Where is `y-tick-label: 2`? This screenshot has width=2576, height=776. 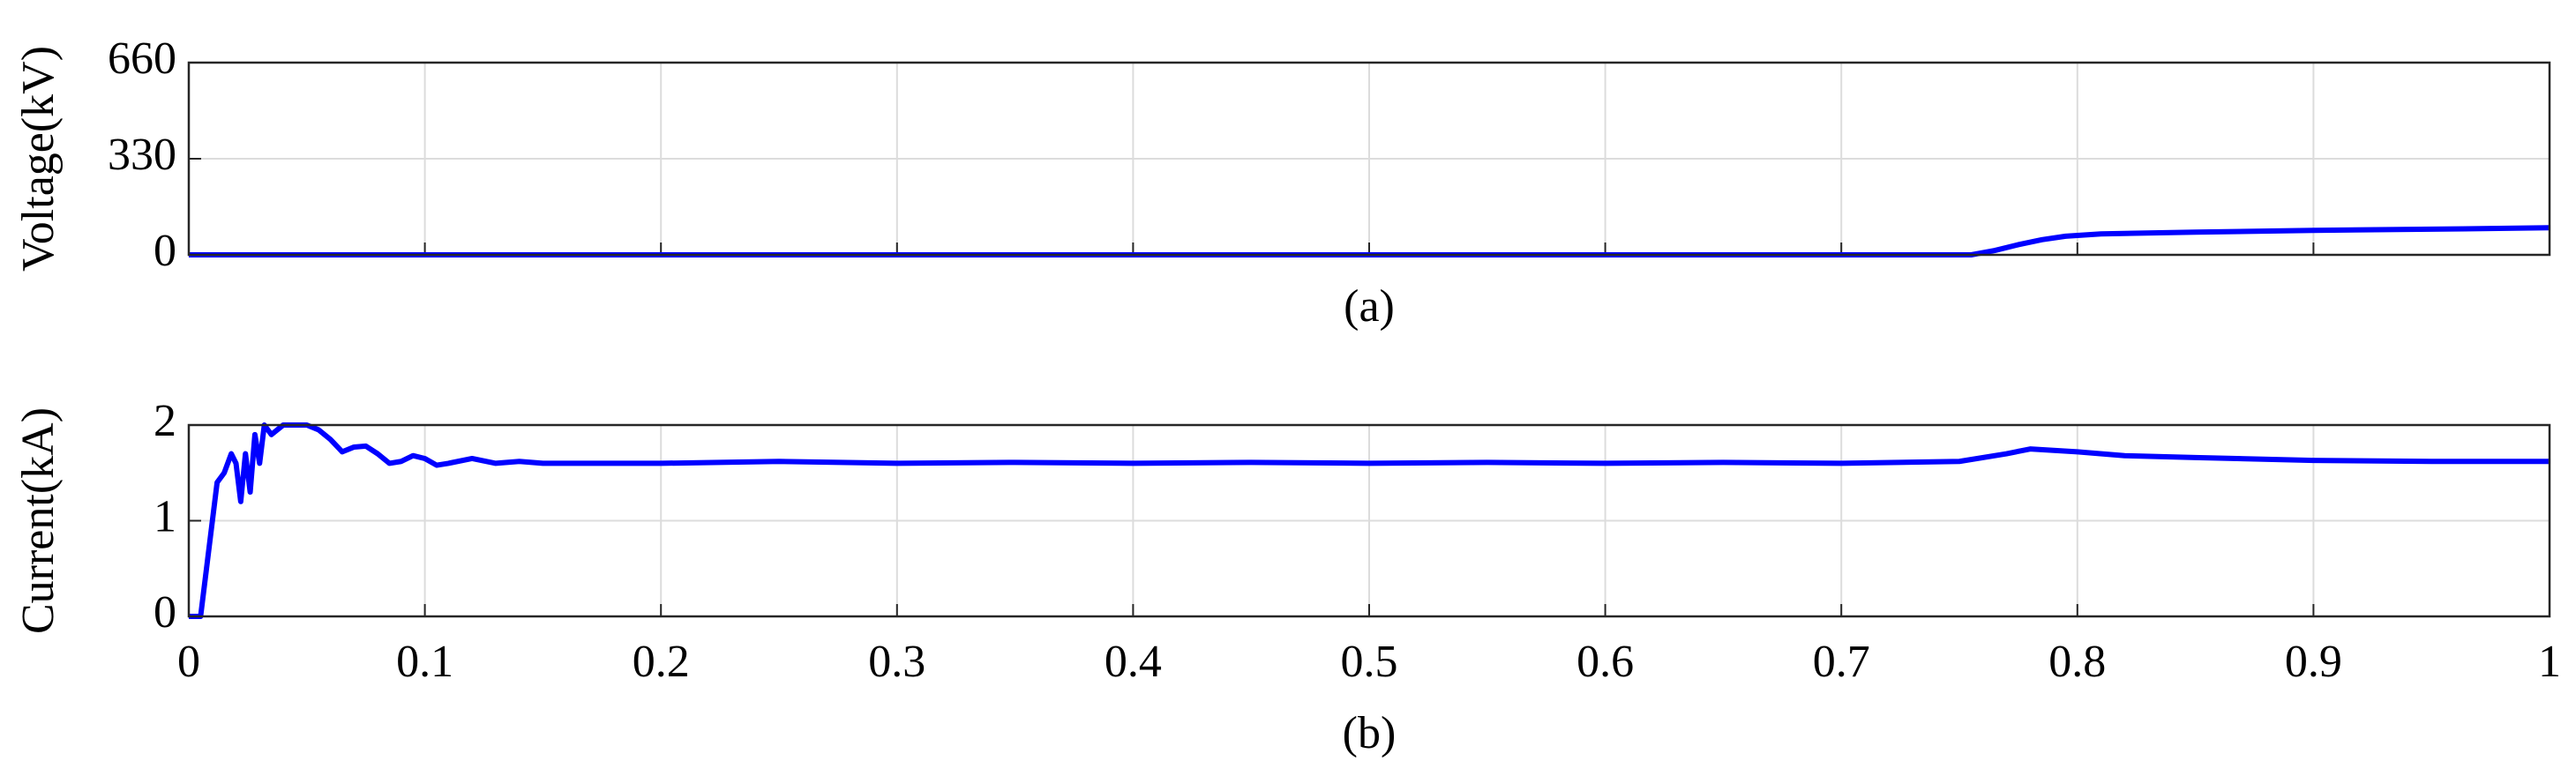 y-tick-label: 2 is located at coordinates (165, 421).